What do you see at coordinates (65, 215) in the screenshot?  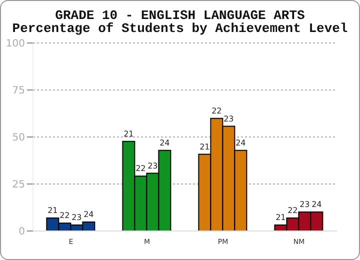 I see `series-label: 22` at bounding box center [65, 215].